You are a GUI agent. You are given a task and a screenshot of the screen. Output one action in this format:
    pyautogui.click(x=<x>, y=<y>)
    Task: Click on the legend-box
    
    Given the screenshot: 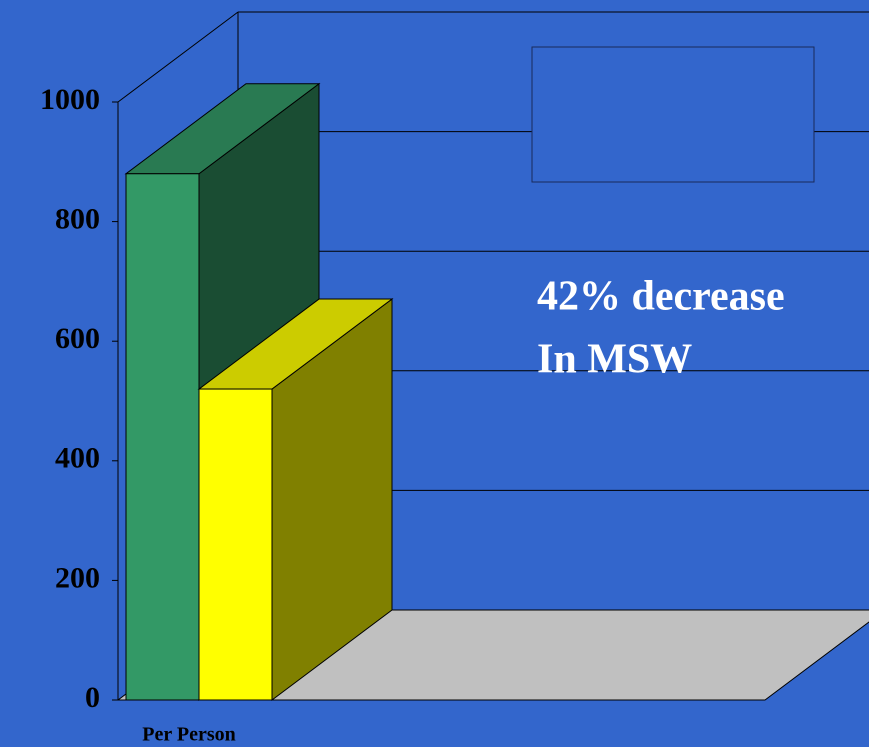 What is the action you would take?
    pyautogui.click(x=673, y=114)
    